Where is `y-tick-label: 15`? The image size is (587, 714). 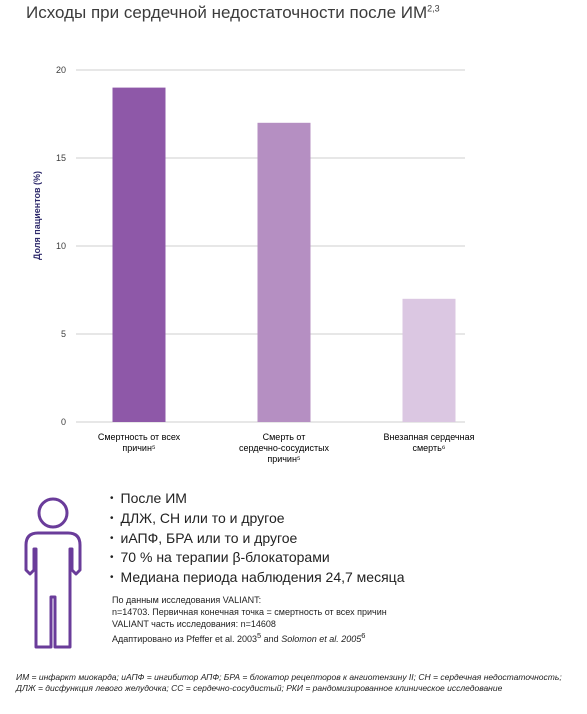
y-tick-label: 15 is located at coordinates (61, 158).